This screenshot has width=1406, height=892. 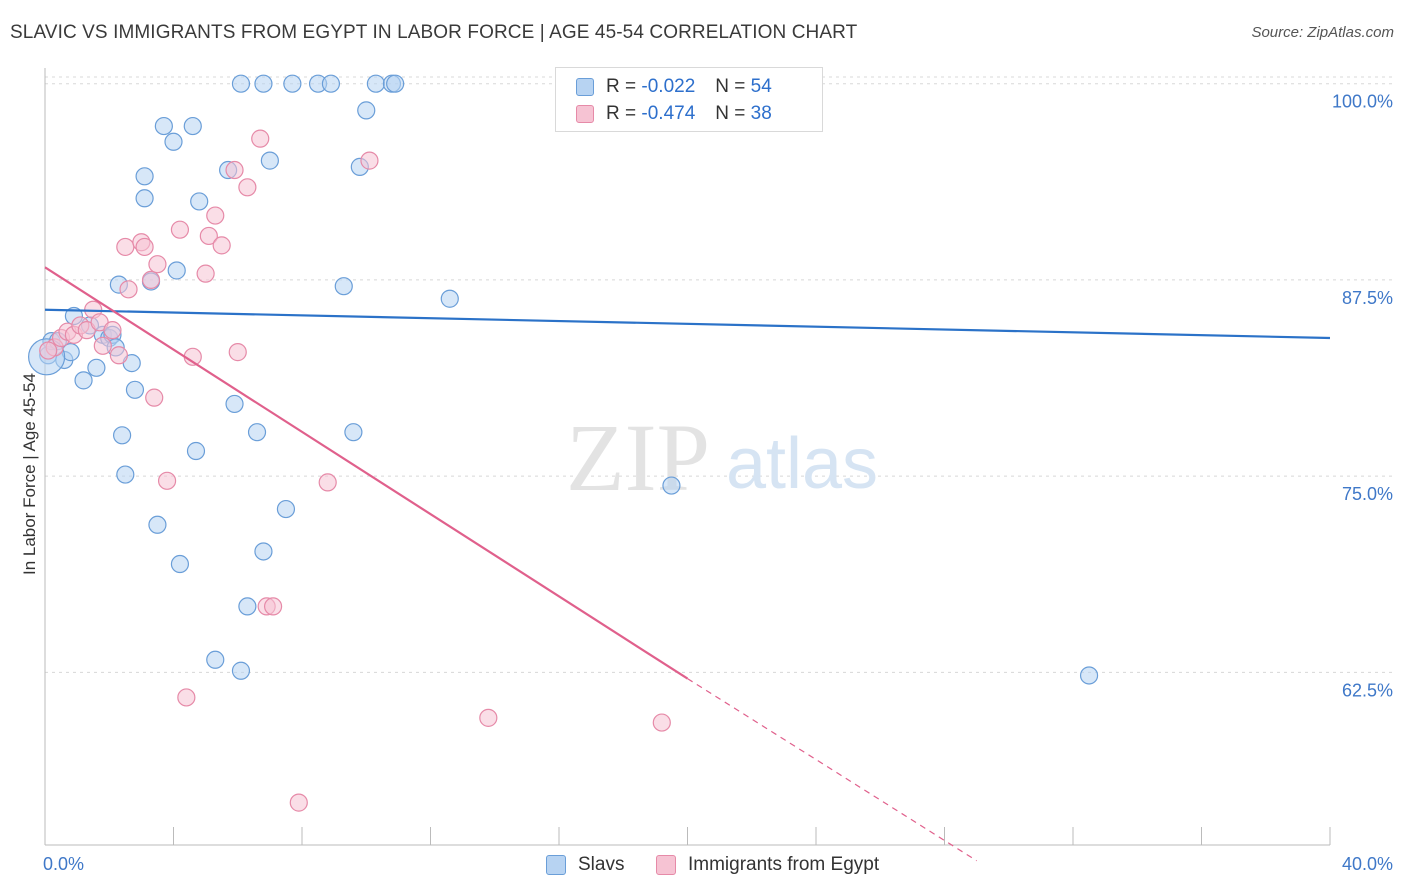 What do you see at coordinates (638, 457) in the screenshot?
I see `watermark-zip: ZIP` at bounding box center [638, 457].